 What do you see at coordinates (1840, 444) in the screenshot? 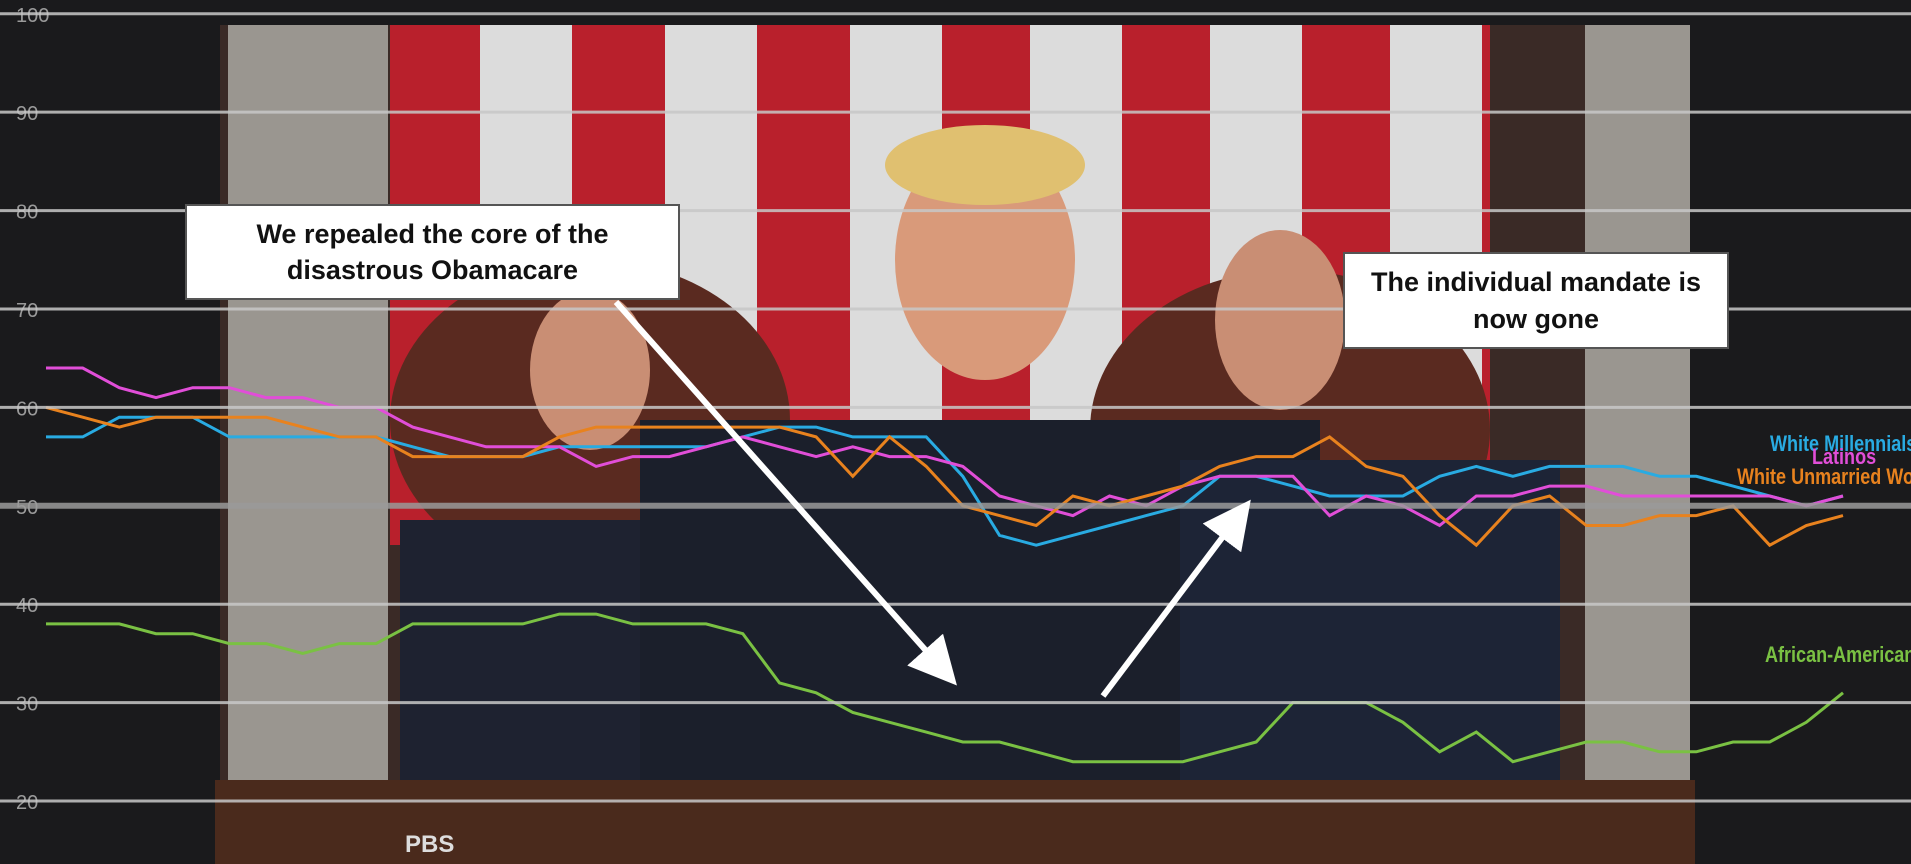
I see `series-label: White Millennials` at bounding box center [1840, 444].